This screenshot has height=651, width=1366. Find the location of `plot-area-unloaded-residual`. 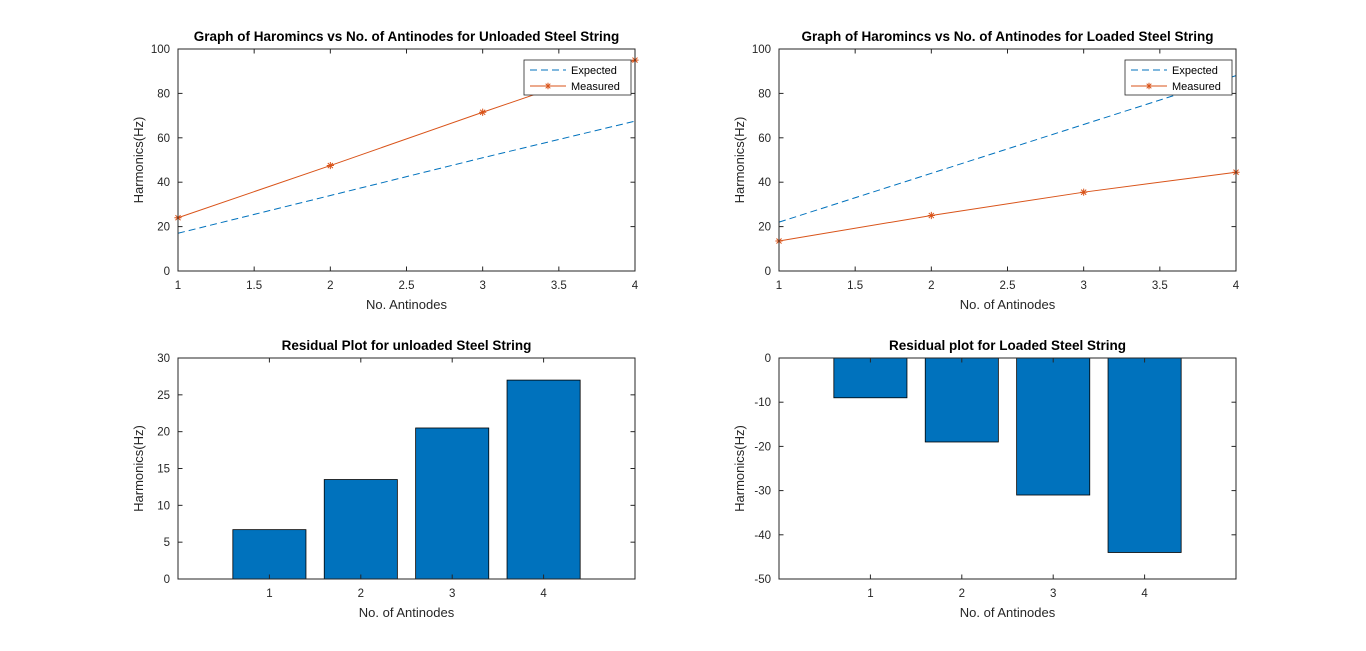

plot-area-unloaded-residual is located at coordinates (406, 479).